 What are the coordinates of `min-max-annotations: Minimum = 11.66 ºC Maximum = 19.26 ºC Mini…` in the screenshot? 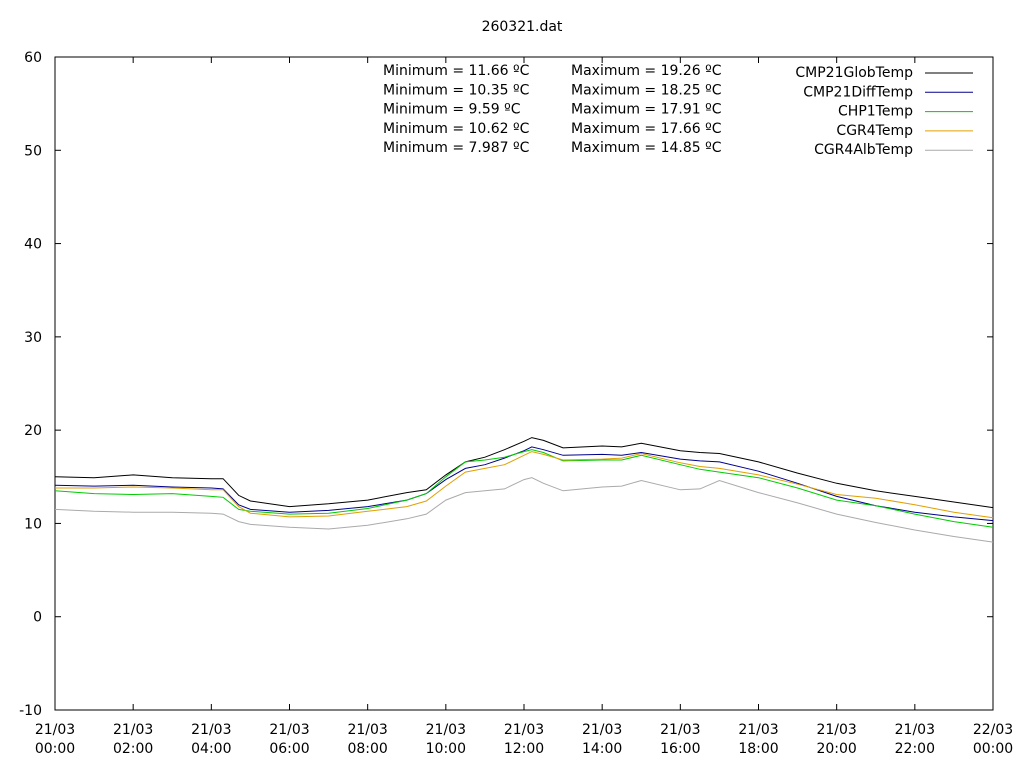 It's located at (552, 109).